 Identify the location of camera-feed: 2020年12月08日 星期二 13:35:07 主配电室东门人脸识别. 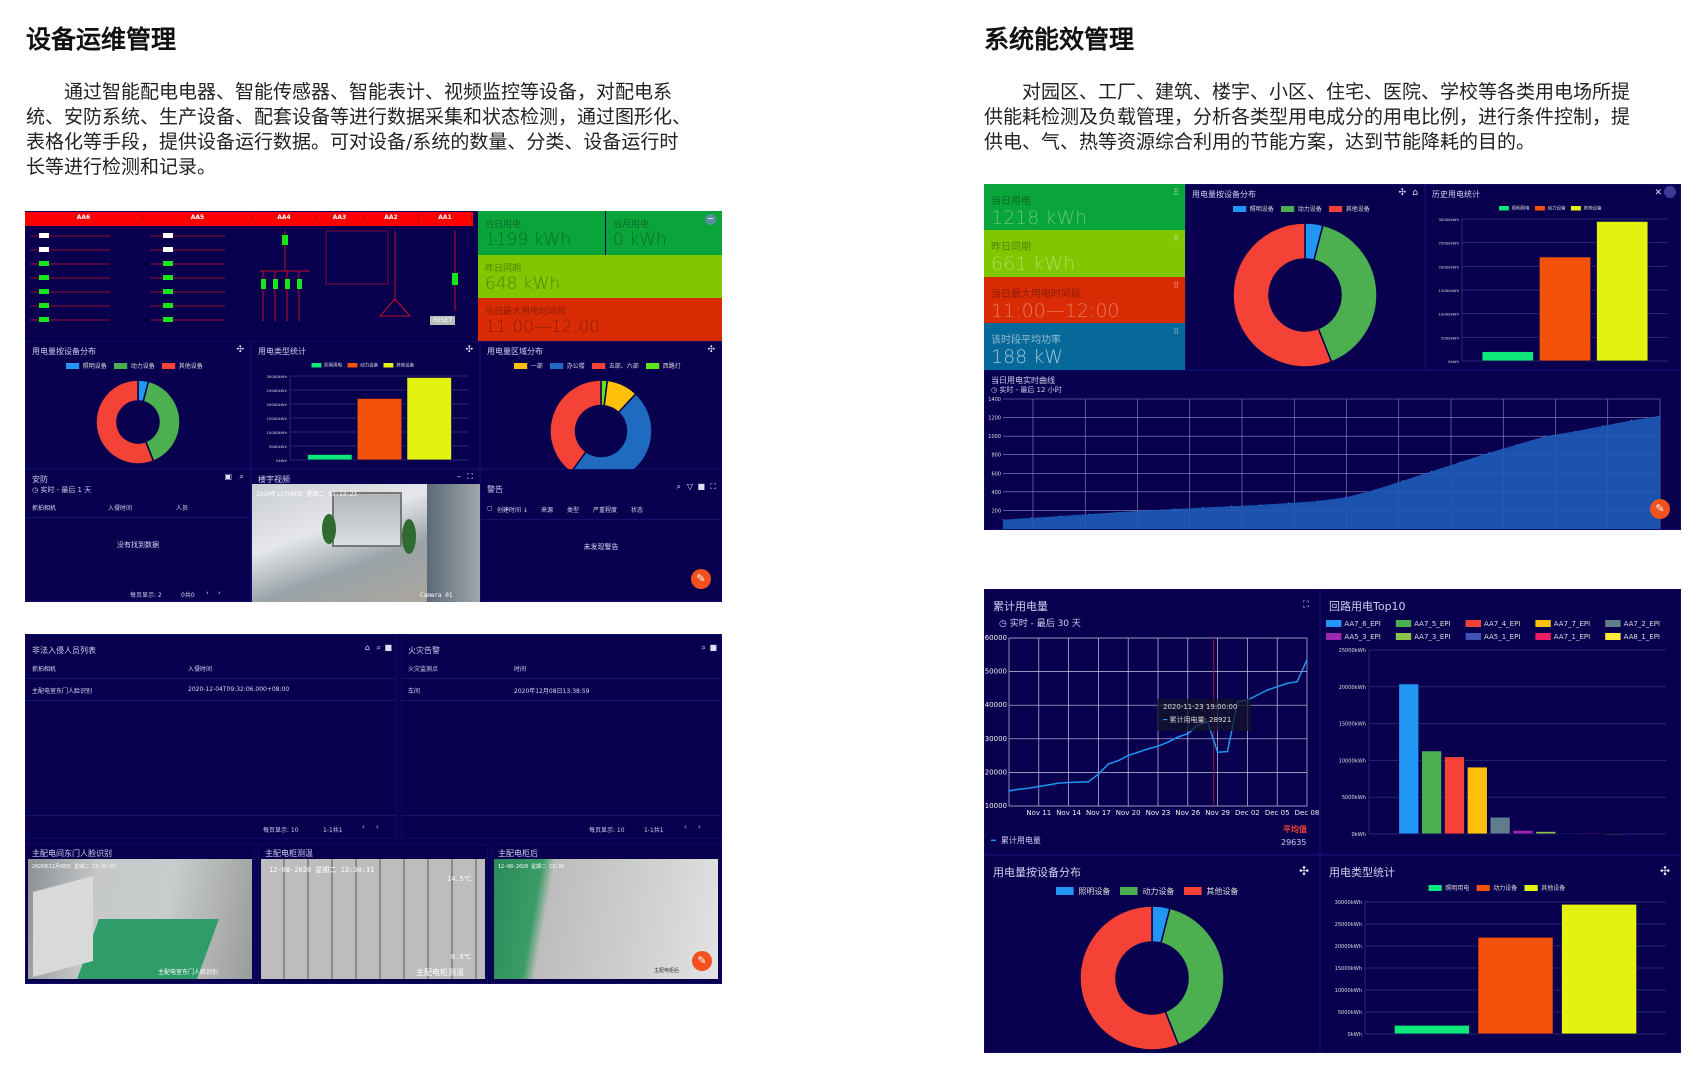
(140, 919).